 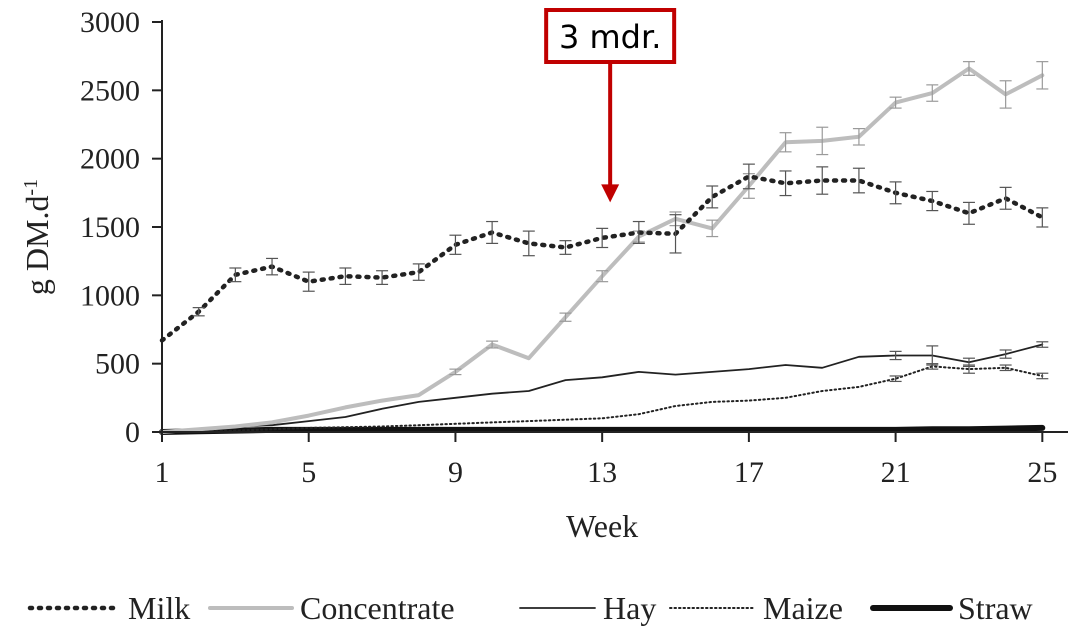 I want to click on y-axis-title: g DM.d-1, so click(x=37, y=237).